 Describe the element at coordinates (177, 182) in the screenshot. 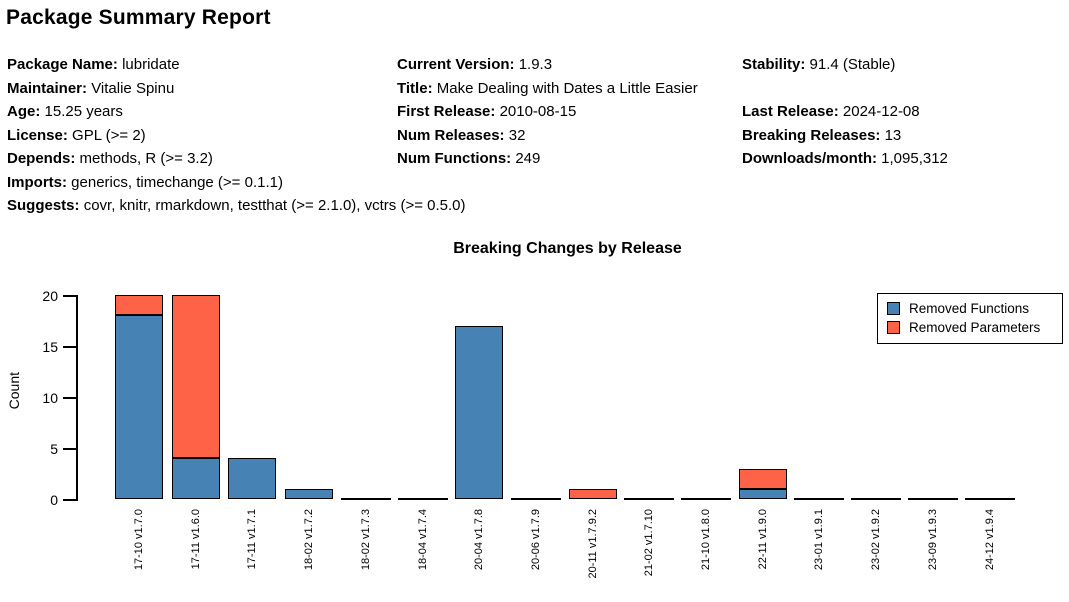

I see `field-value: generics, timechange (>= 0.1.1)` at that location.